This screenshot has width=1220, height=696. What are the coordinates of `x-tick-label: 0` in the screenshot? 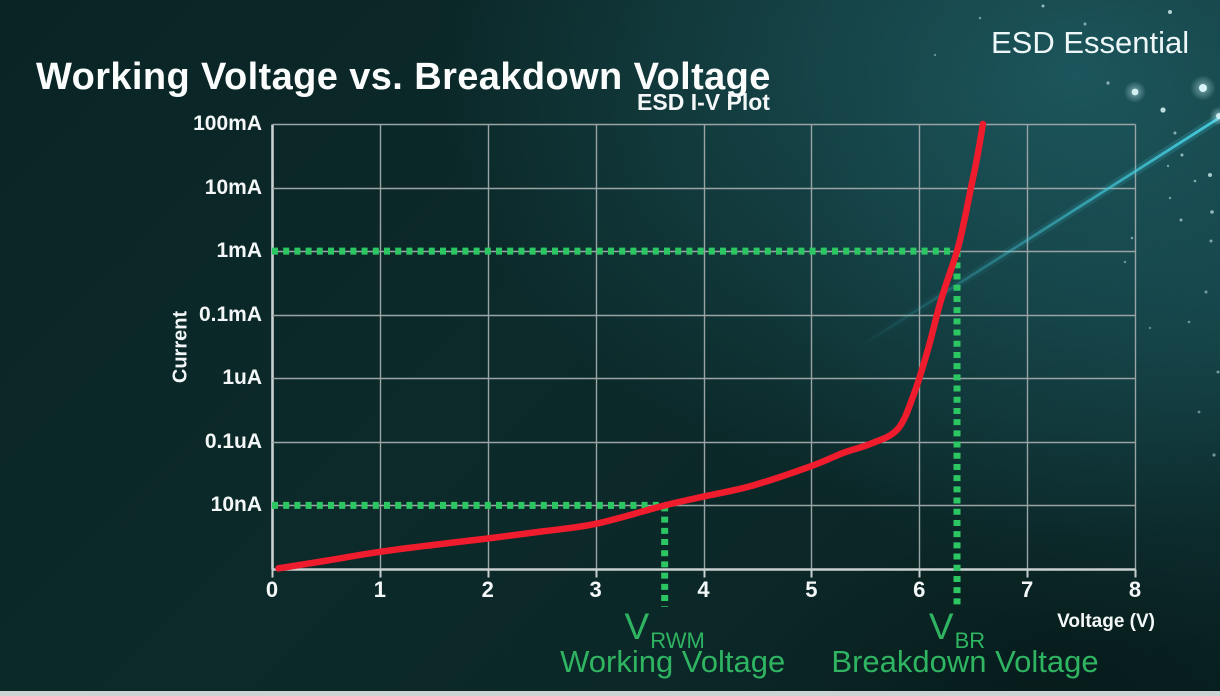 It's located at (272, 589).